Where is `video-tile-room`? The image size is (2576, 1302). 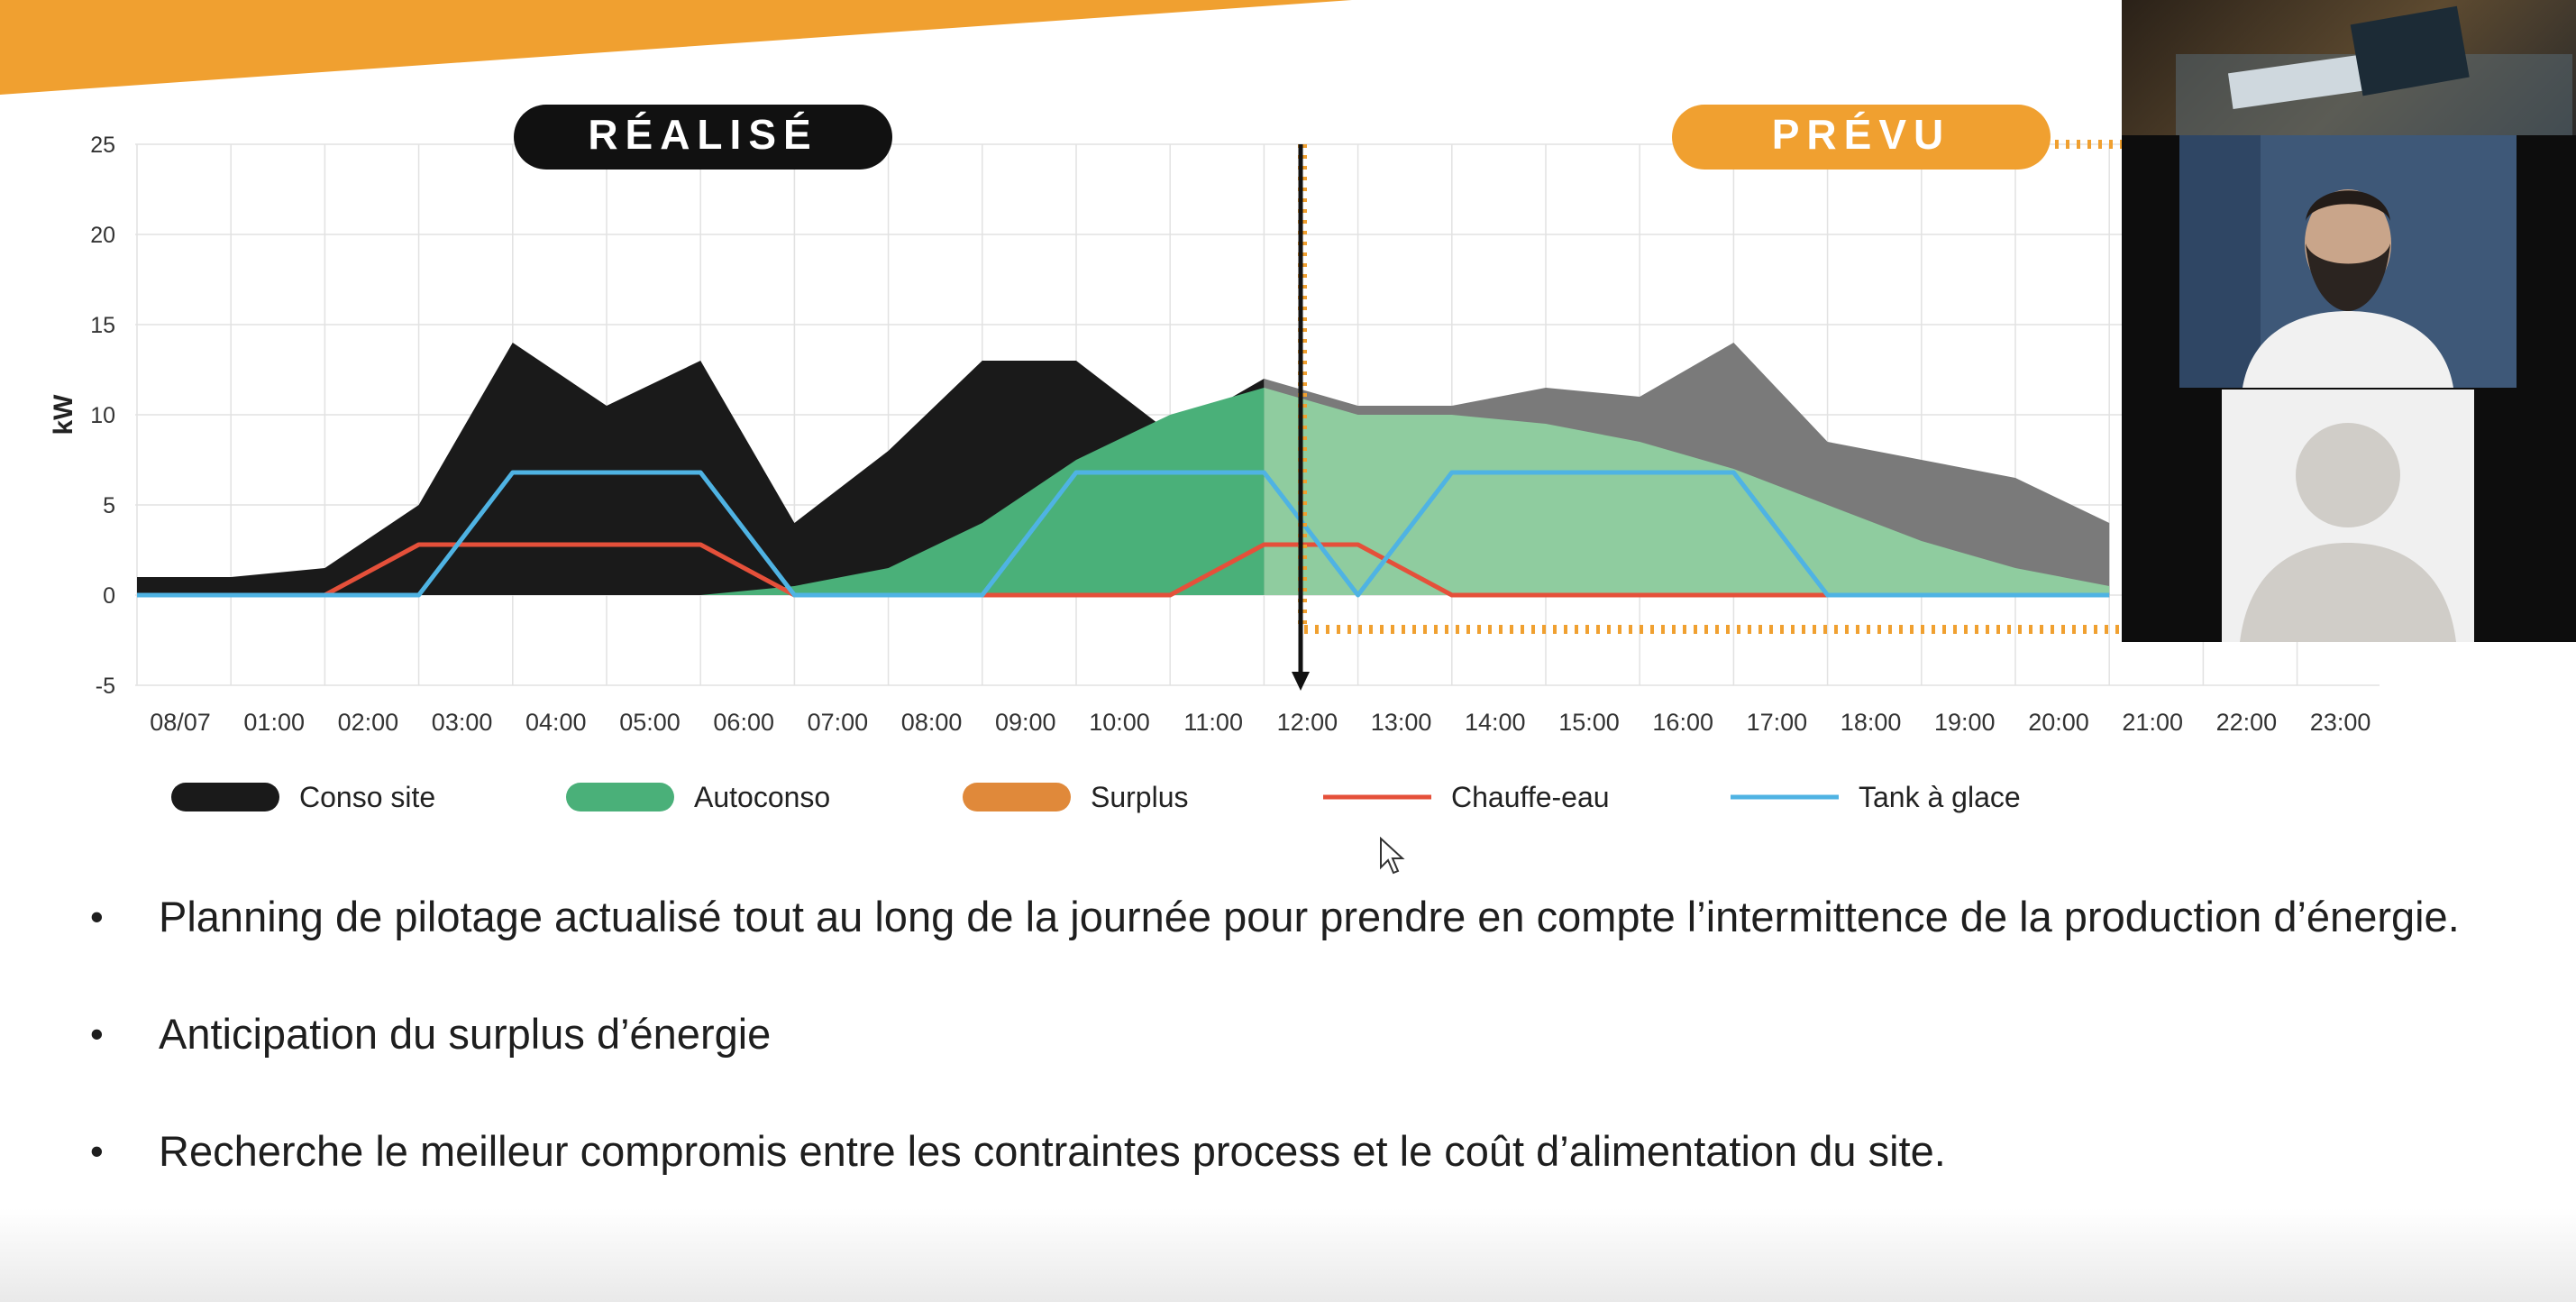 video-tile-room is located at coordinates (2349, 67).